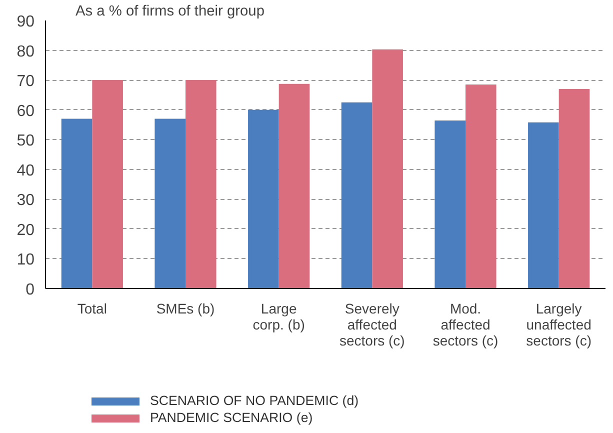  Describe the element at coordinates (170, 12) in the screenshot. I see `y-axis-title: As a % of firms of their group` at that location.